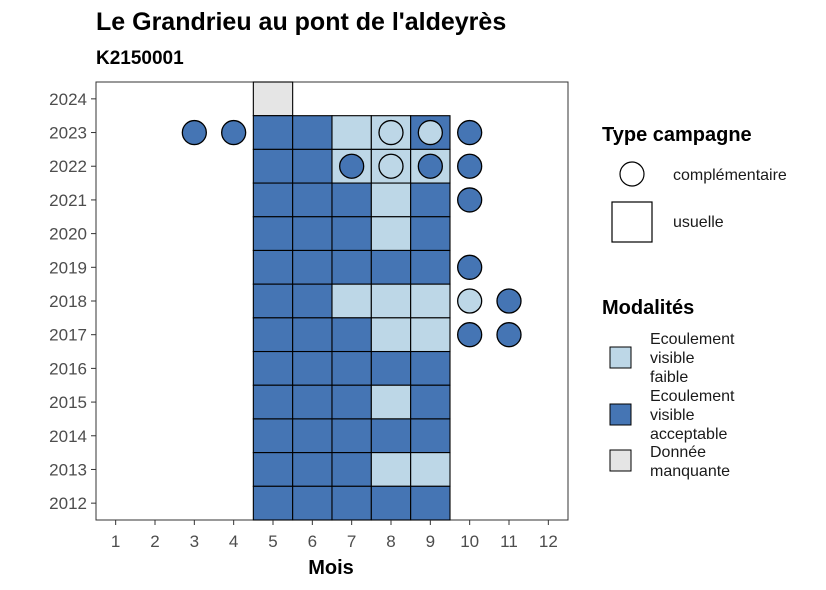 The width and height of the screenshot is (826, 590). Describe the element at coordinates (509, 335) in the screenshot. I see `point-2017-11-ecoulement-visible-acceptable` at that location.